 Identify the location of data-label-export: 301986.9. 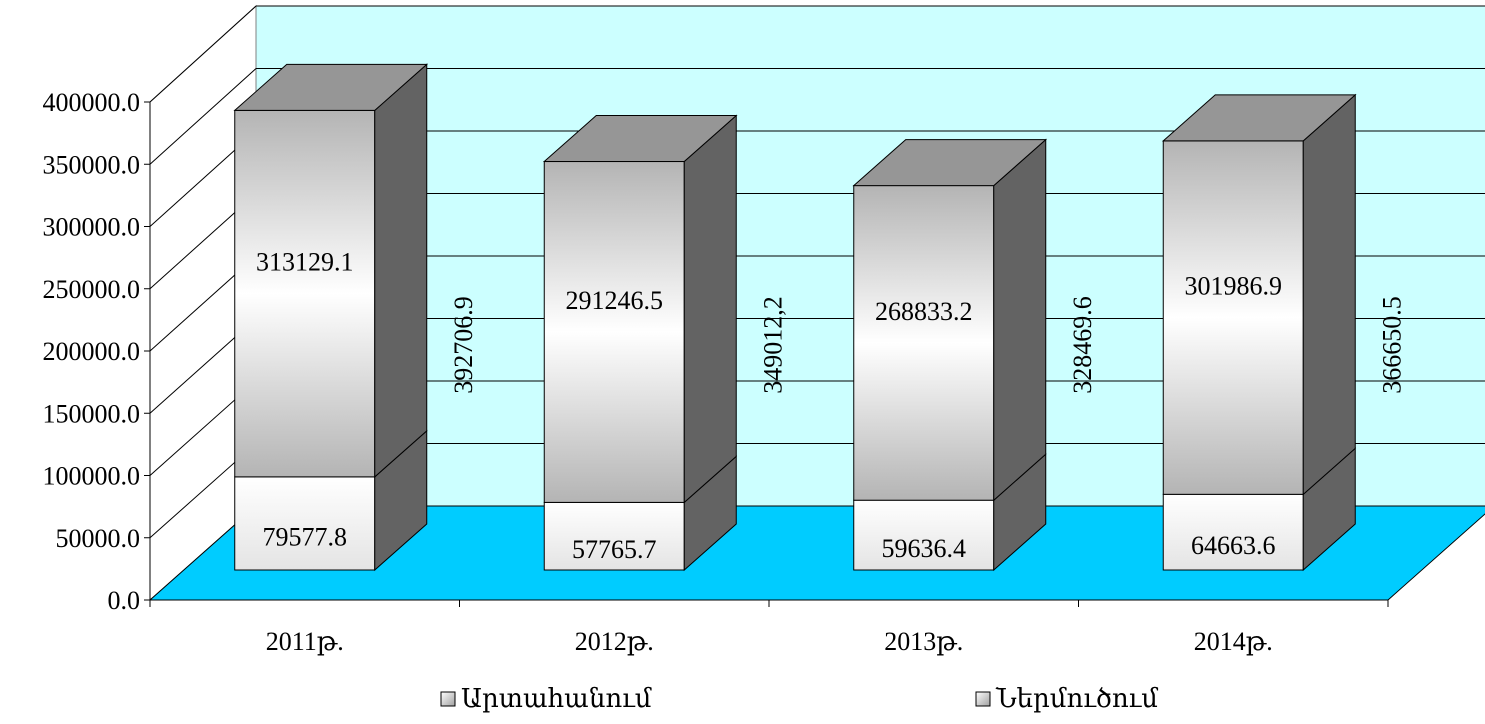
(1234, 286).